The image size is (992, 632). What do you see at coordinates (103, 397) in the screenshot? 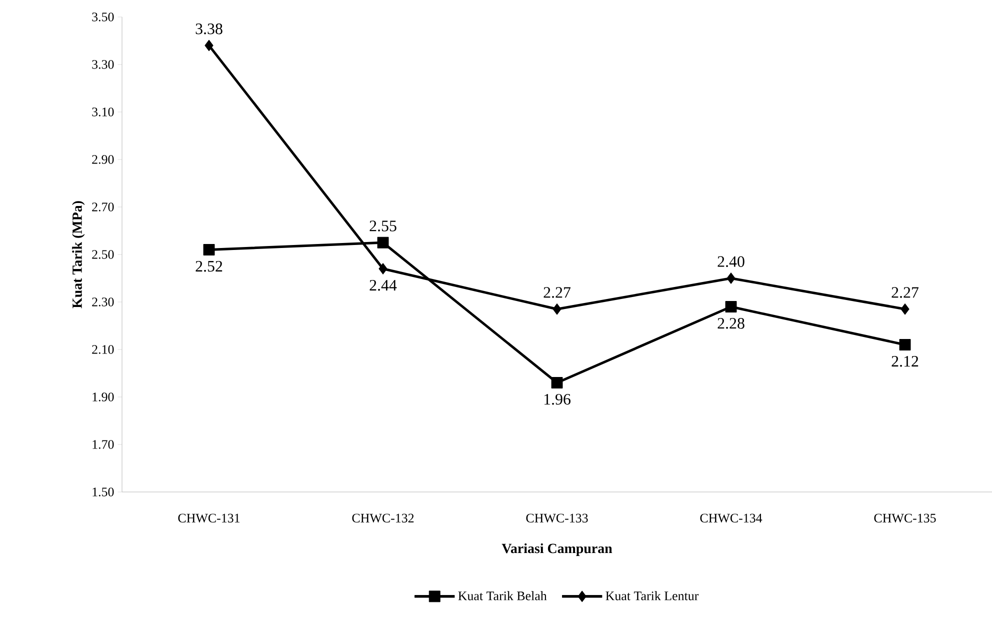
I see `y-tick-label: 1.90` at bounding box center [103, 397].